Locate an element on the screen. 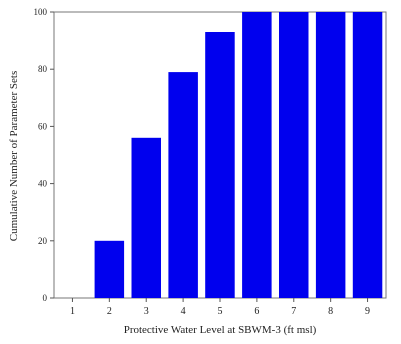 Image resolution: width=401 pixels, height=344 pixels. x-tick-label: 9 is located at coordinates (367, 311).